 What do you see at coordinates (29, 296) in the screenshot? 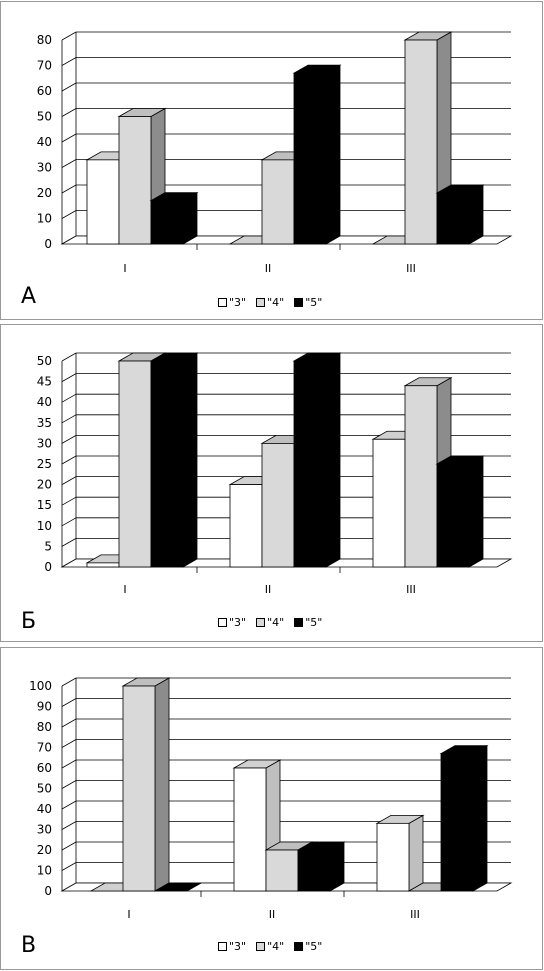
I see `panel-label: А` at bounding box center [29, 296].